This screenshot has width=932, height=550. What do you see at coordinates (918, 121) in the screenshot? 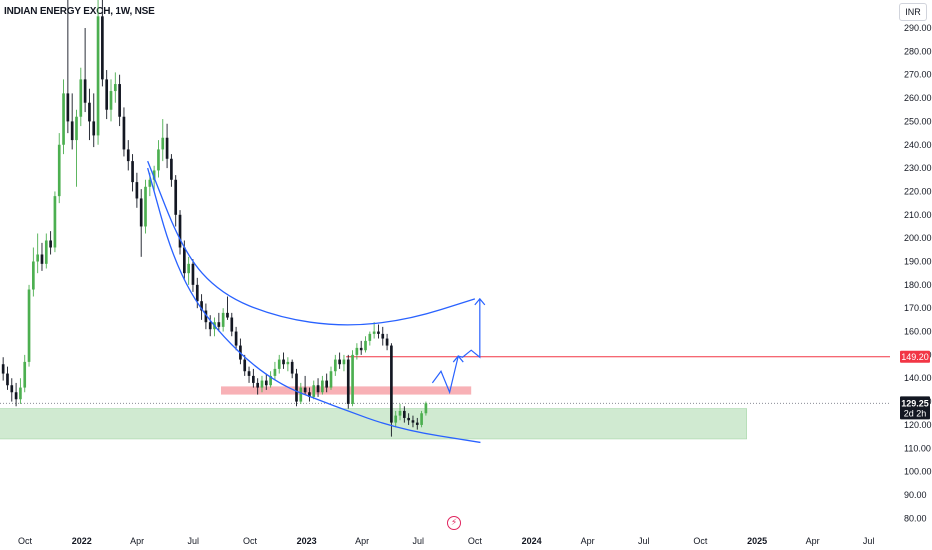
I see `y-tick-label: 250.00` at bounding box center [918, 121].